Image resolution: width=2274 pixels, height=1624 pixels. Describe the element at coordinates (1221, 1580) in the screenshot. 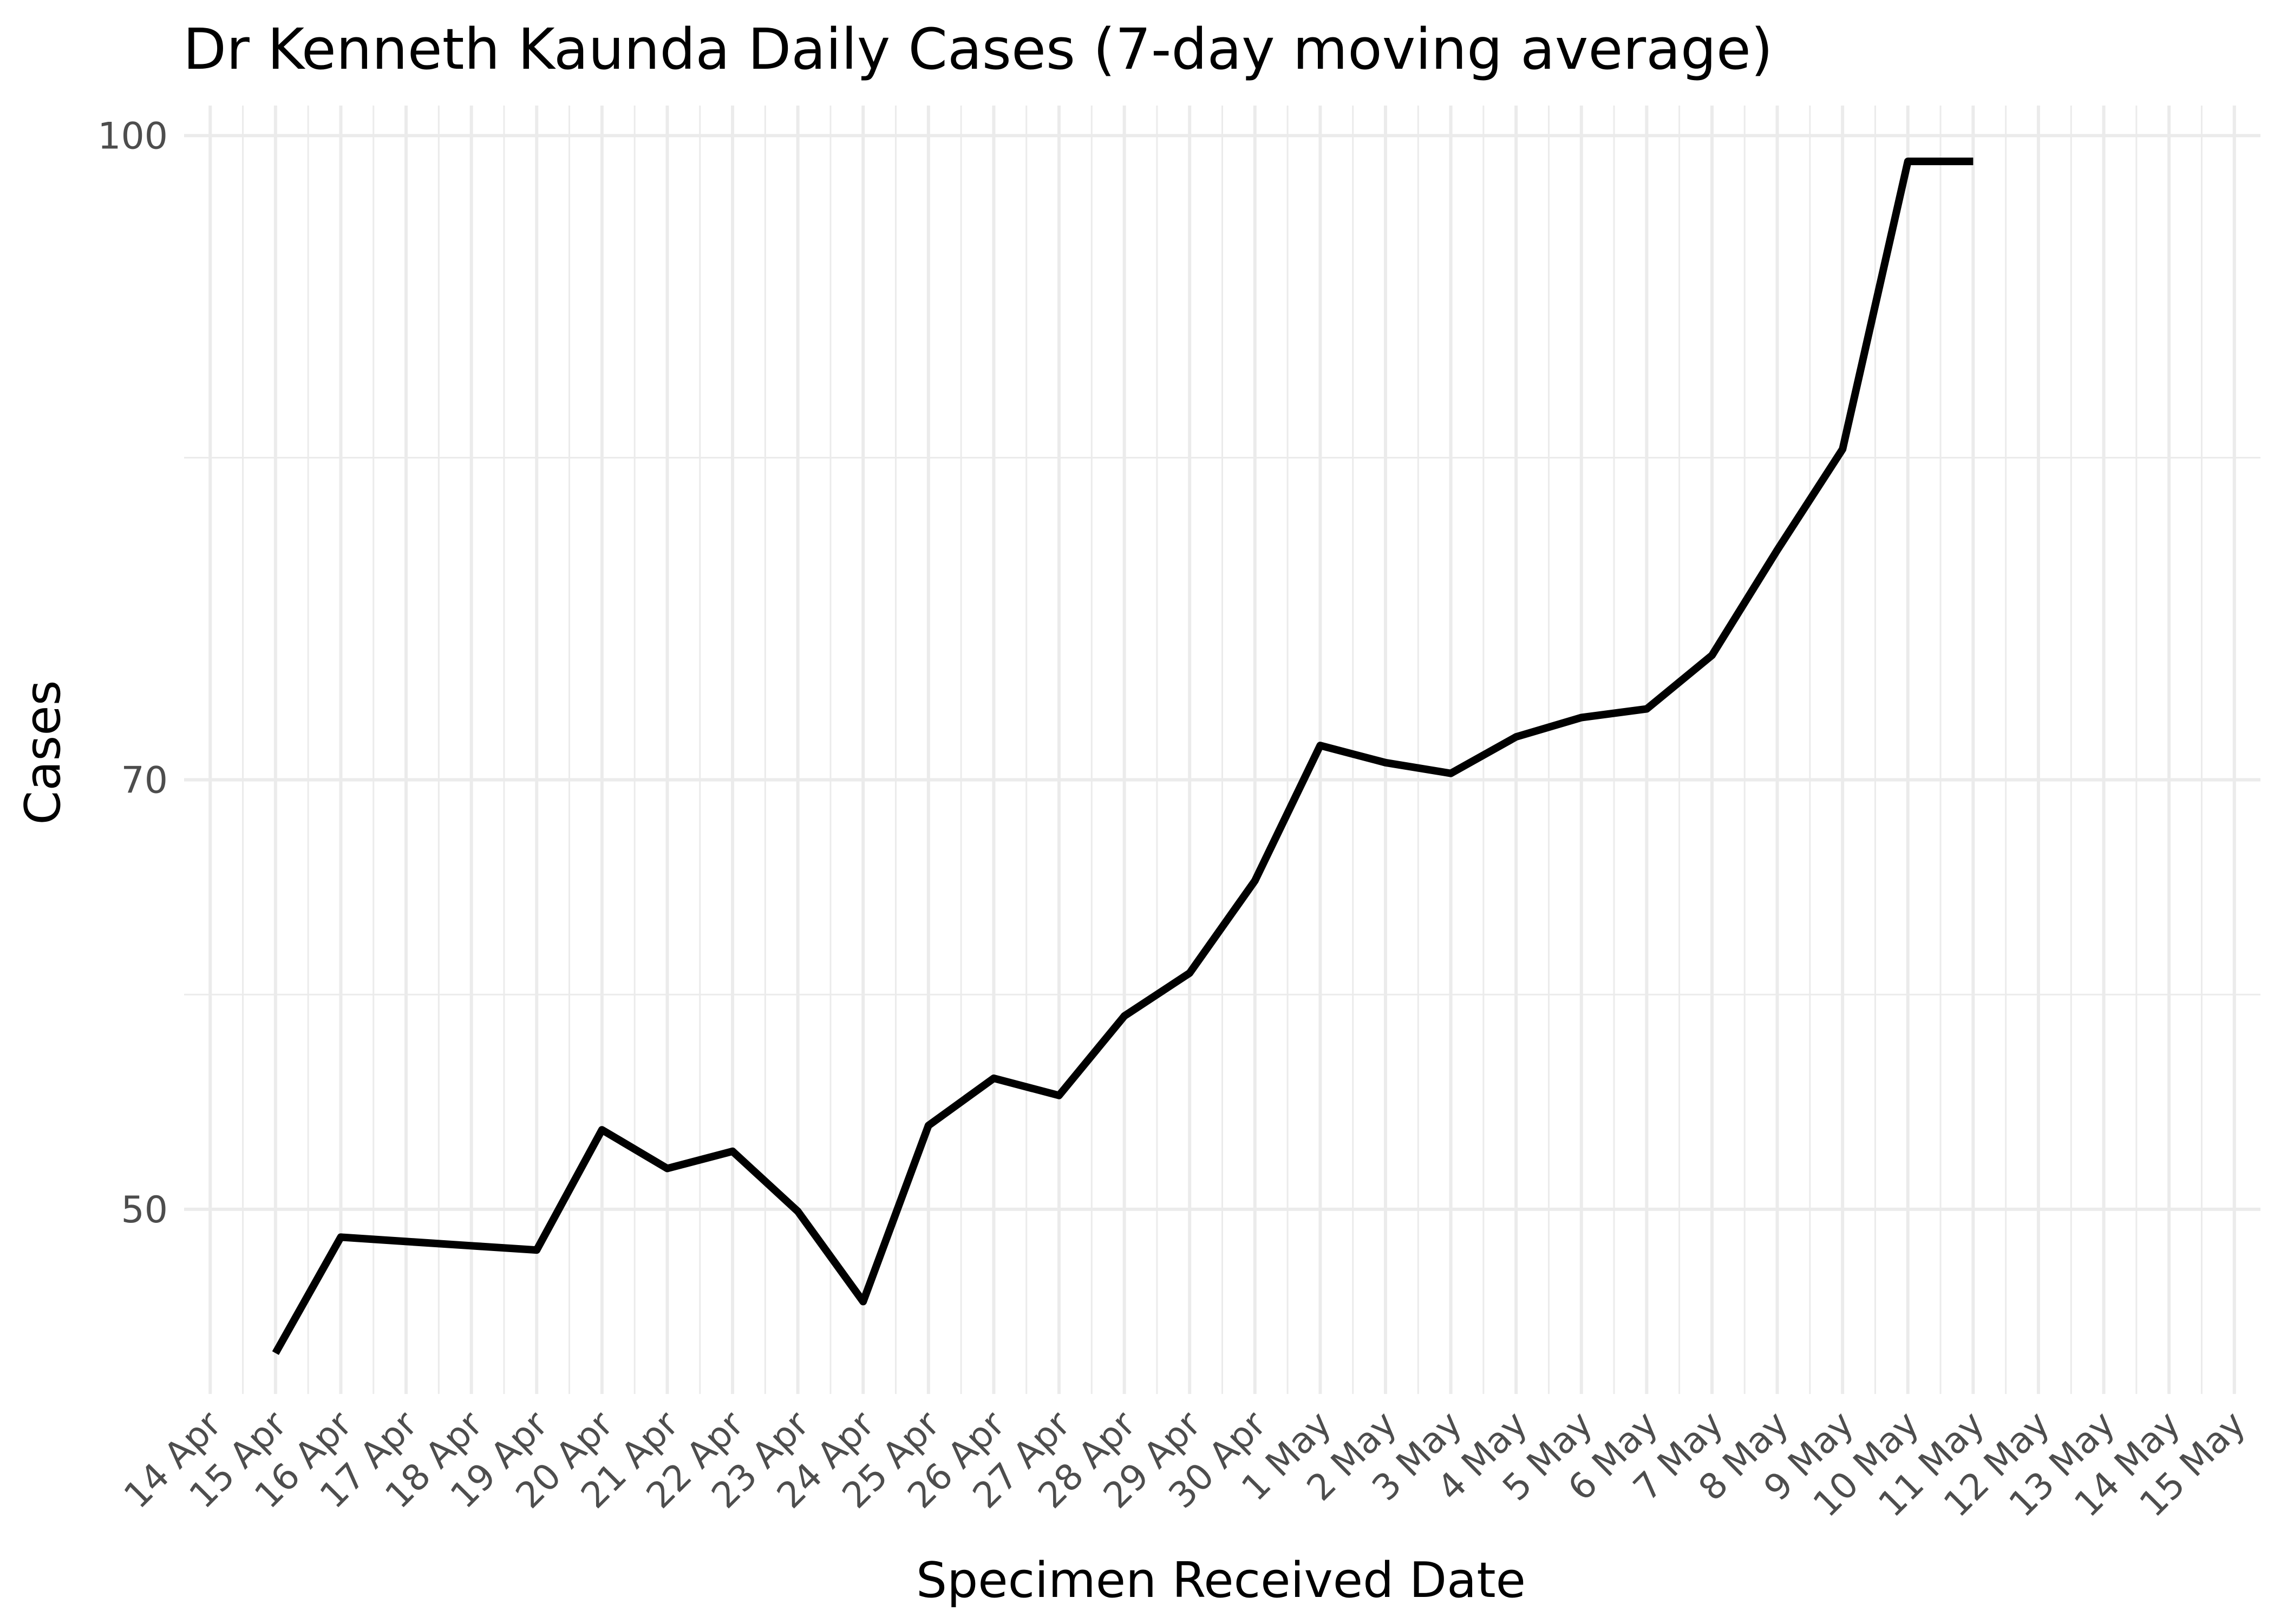

I see `x-axis-title: Specimen Received Date` at that location.